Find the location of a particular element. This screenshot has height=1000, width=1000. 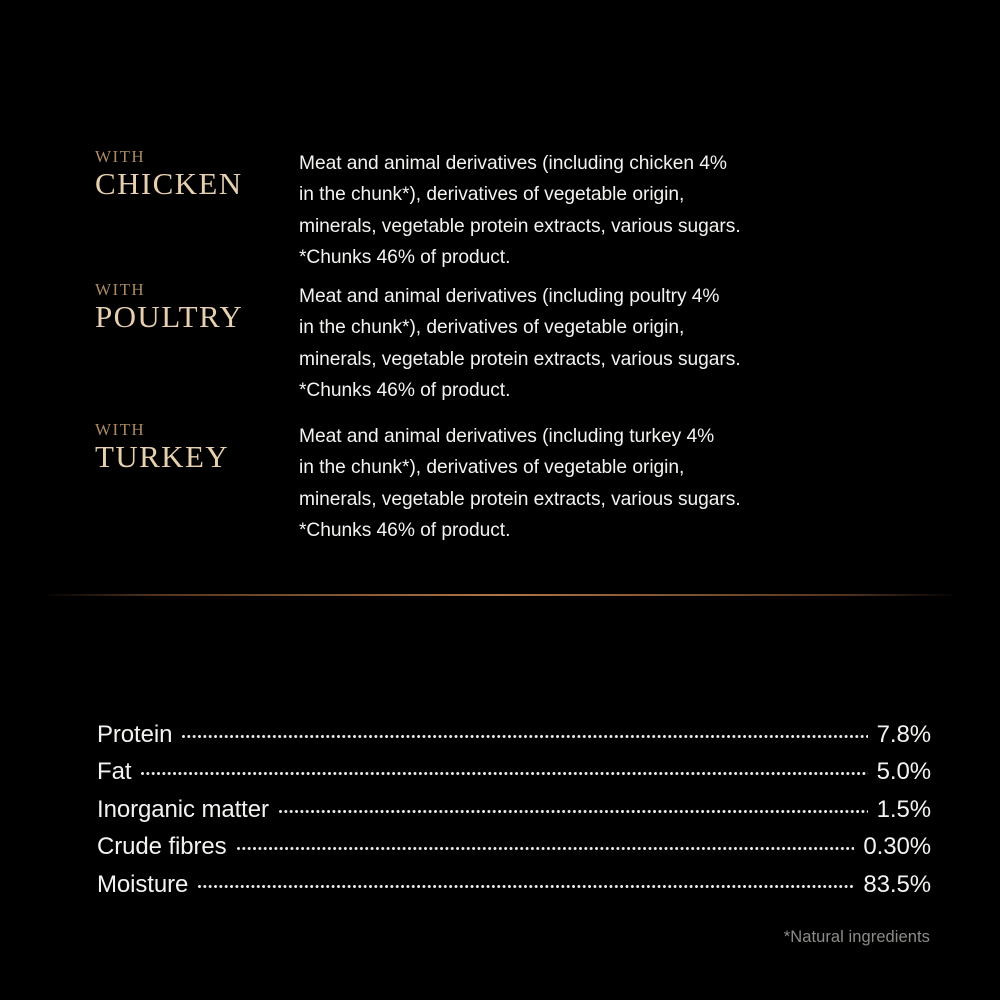

constituent-row: Inorganic matter 1.5% is located at coordinates (514, 811).